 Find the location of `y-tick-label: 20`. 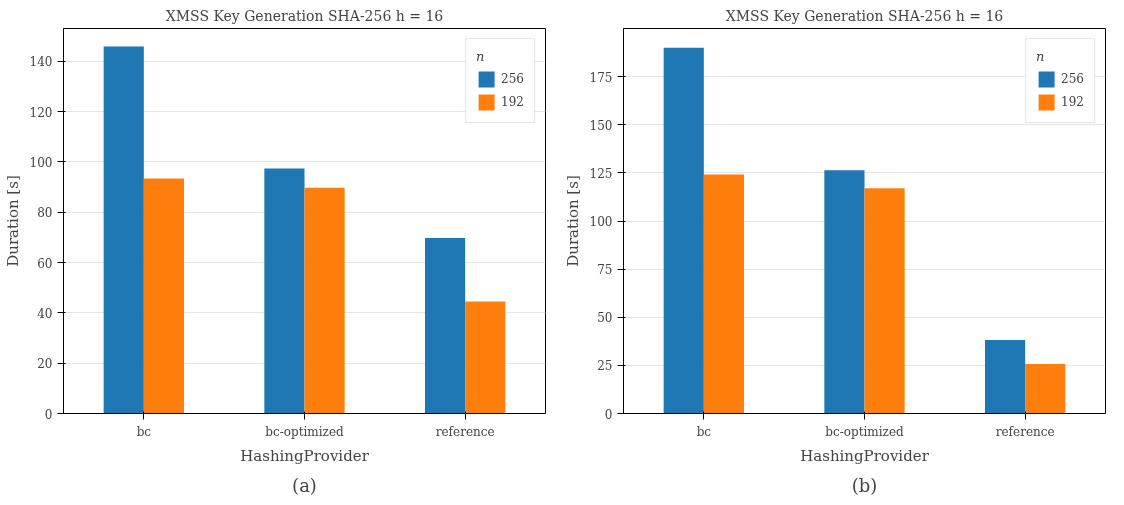

y-tick-label: 20 is located at coordinates (45, 364).